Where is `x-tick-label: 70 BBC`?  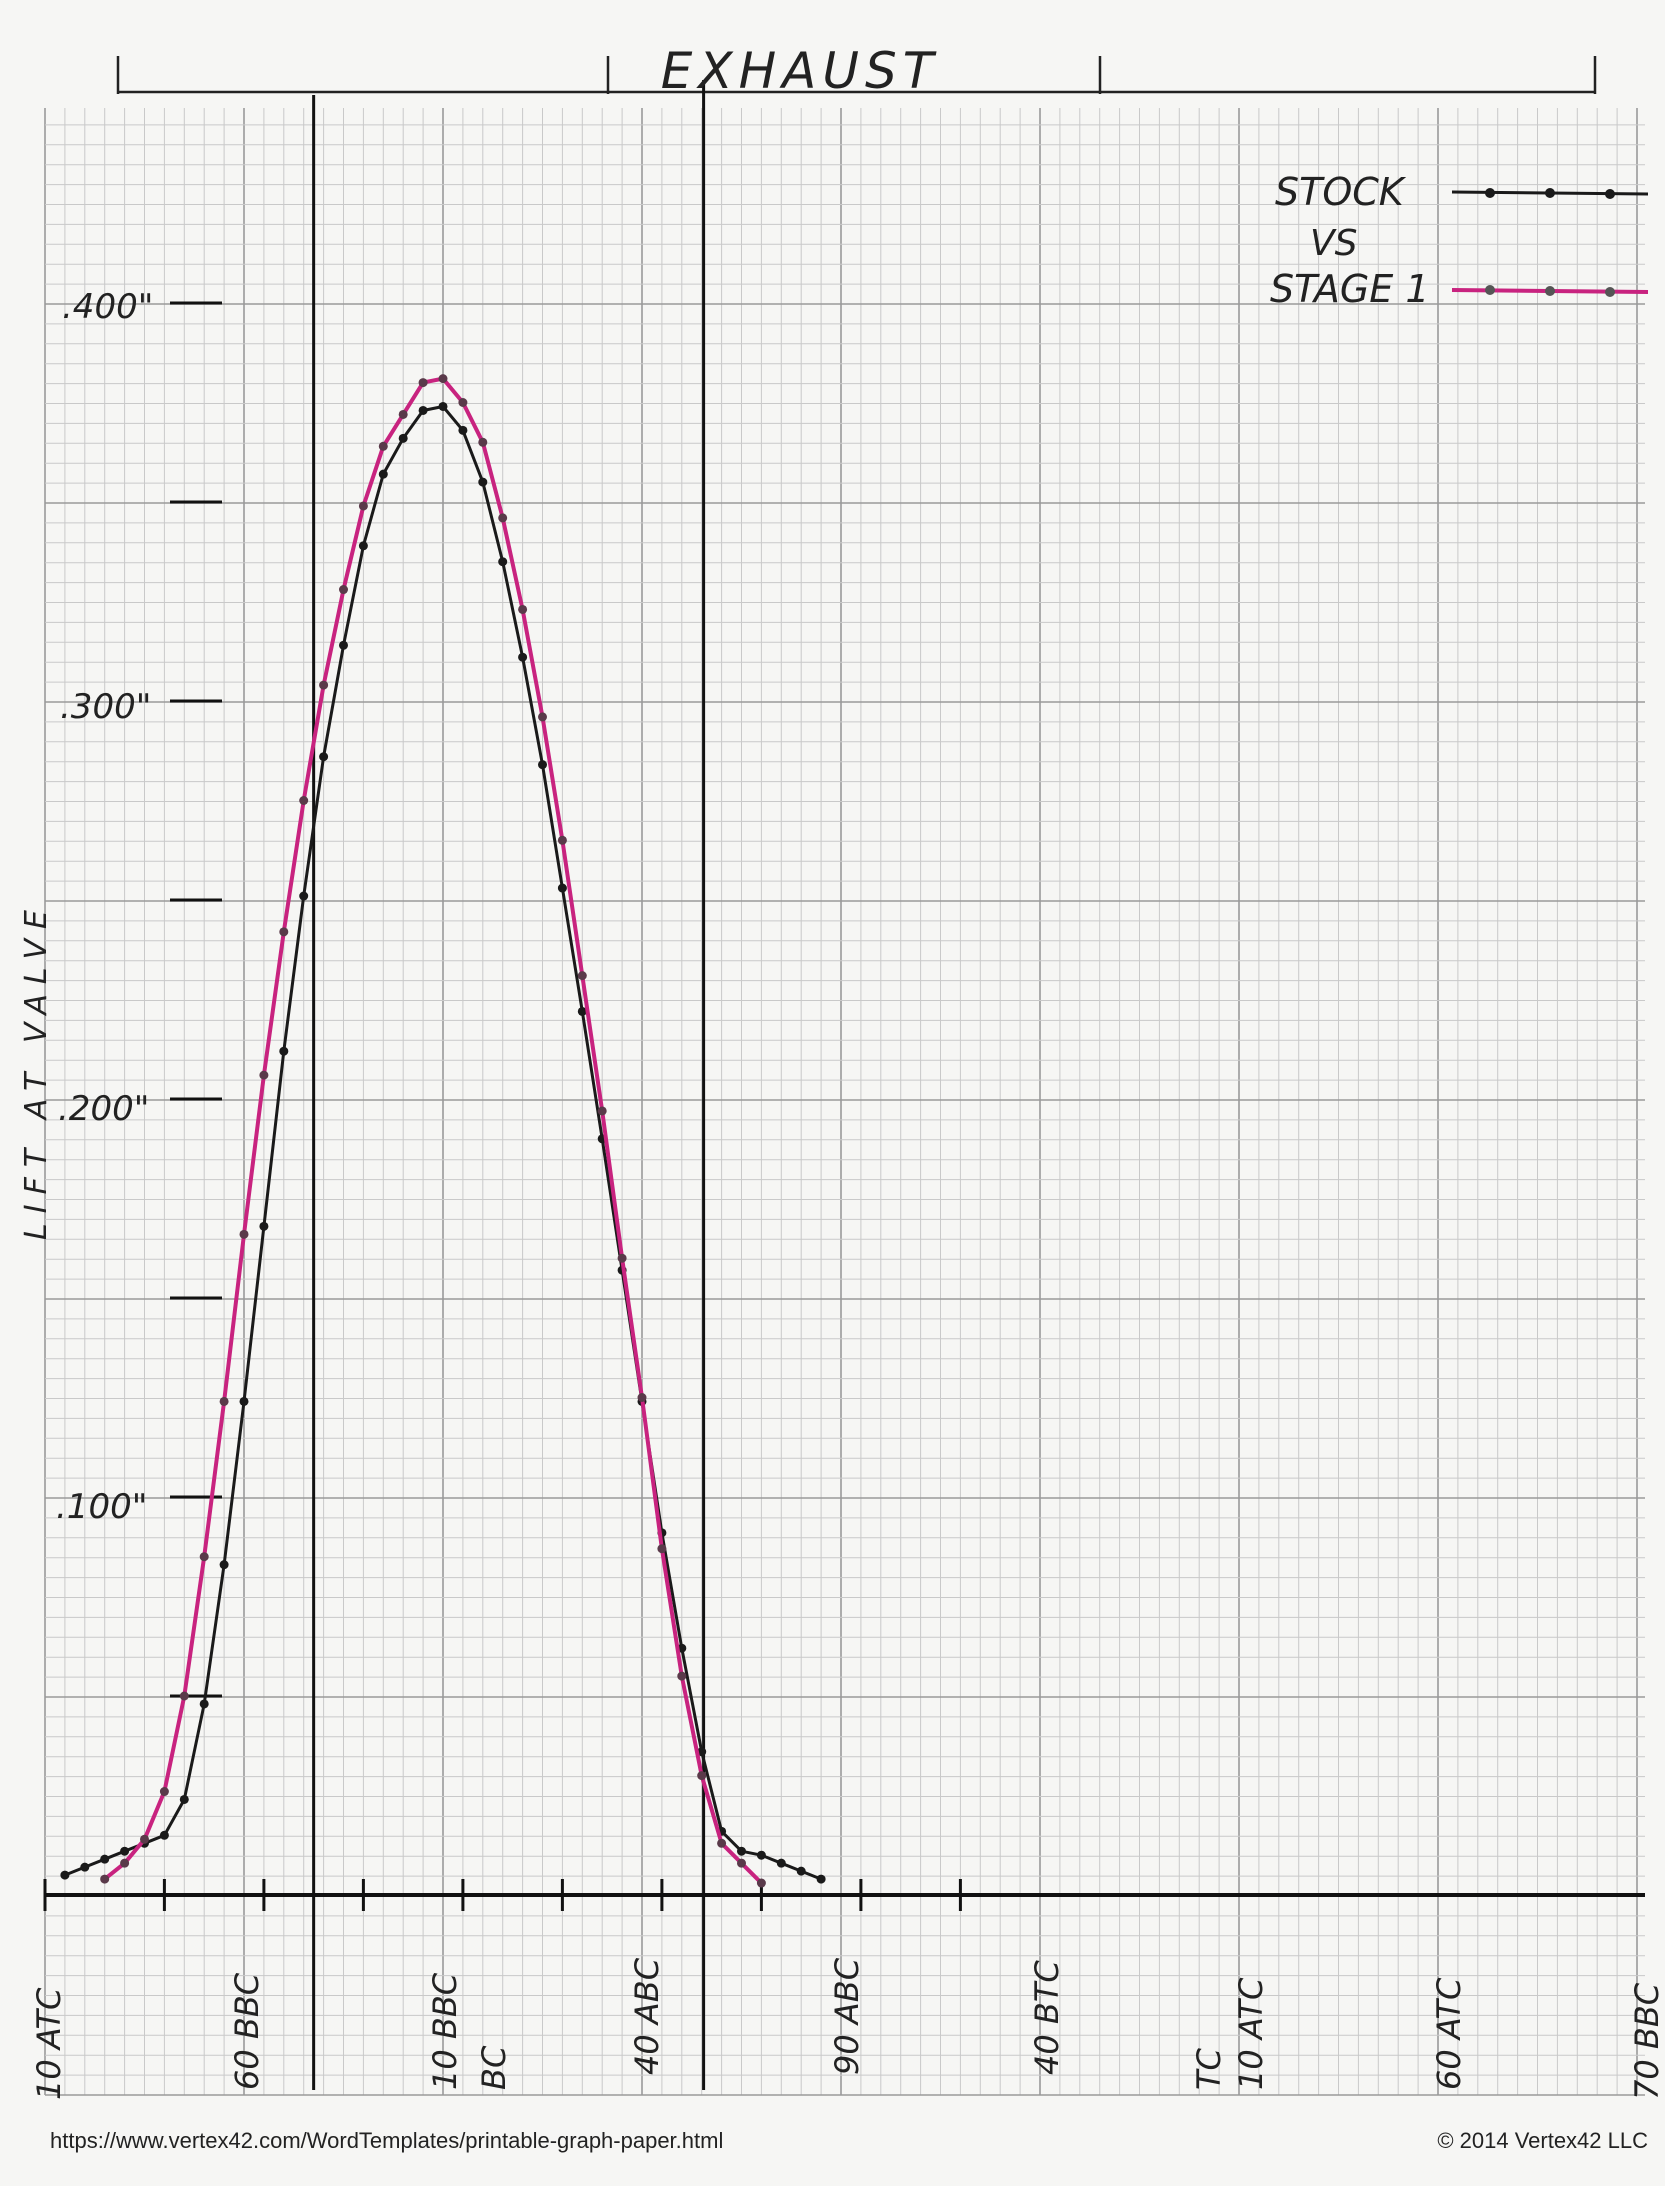
x-tick-label: 70 BBC is located at coordinates (1646, 2041).